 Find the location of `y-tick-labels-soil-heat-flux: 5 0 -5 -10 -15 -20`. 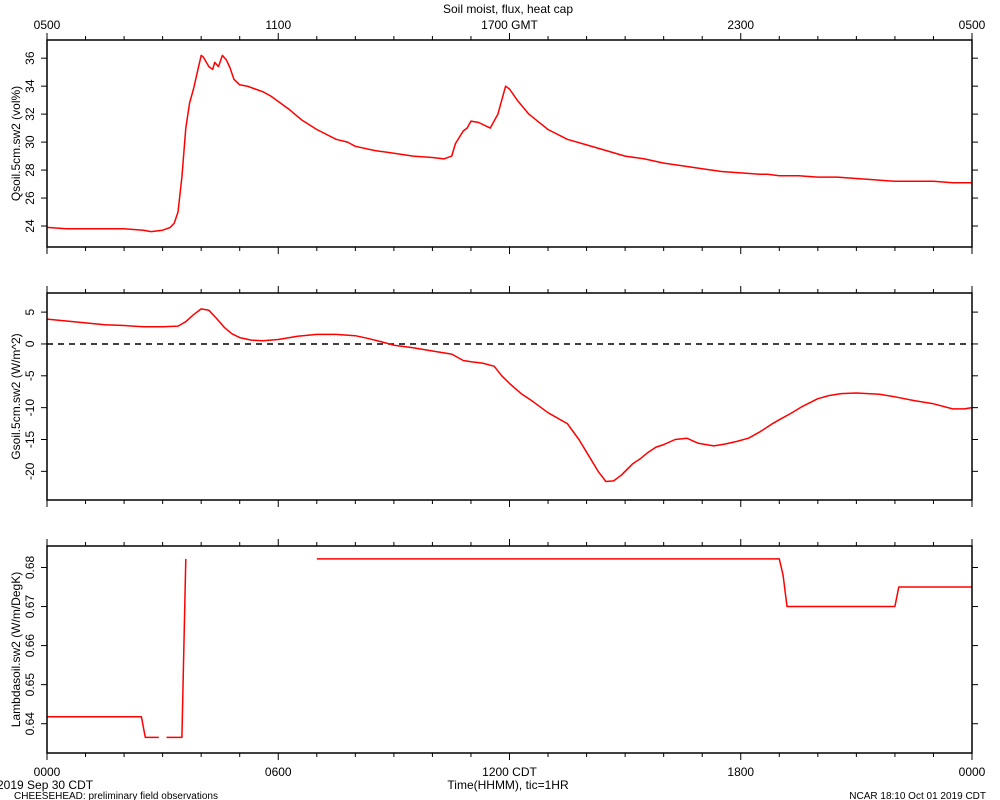

y-tick-labels-soil-heat-flux: 5 0 -5 -10 -15 -20 is located at coordinates (30, 394).